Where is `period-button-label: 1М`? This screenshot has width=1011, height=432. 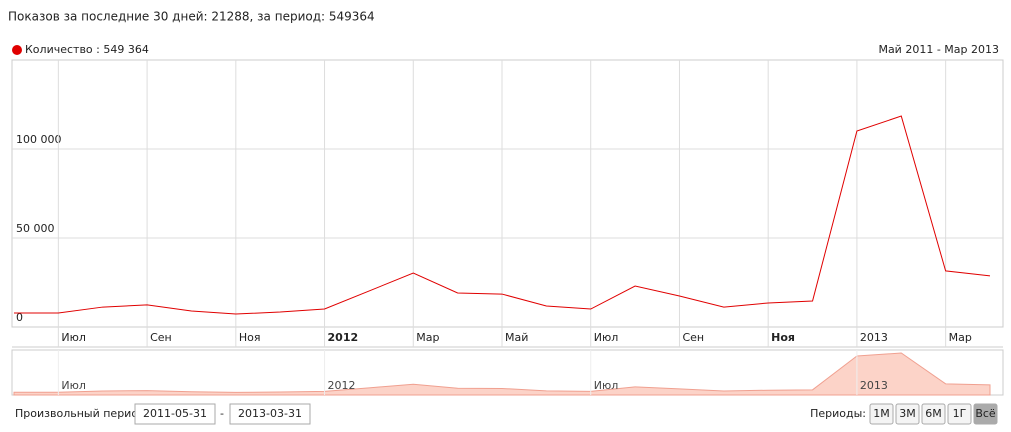 period-button-label: 1М is located at coordinates (881, 413).